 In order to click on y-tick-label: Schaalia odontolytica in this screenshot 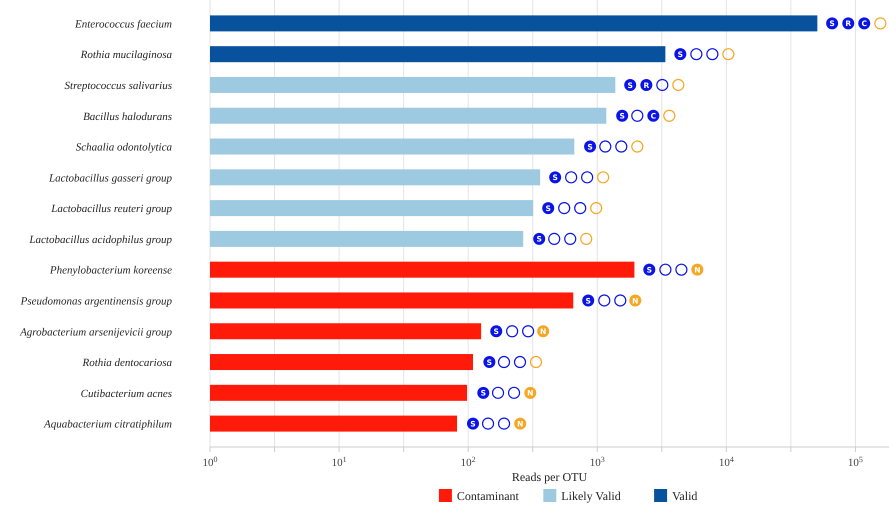, I will do `click(124, 148)`.